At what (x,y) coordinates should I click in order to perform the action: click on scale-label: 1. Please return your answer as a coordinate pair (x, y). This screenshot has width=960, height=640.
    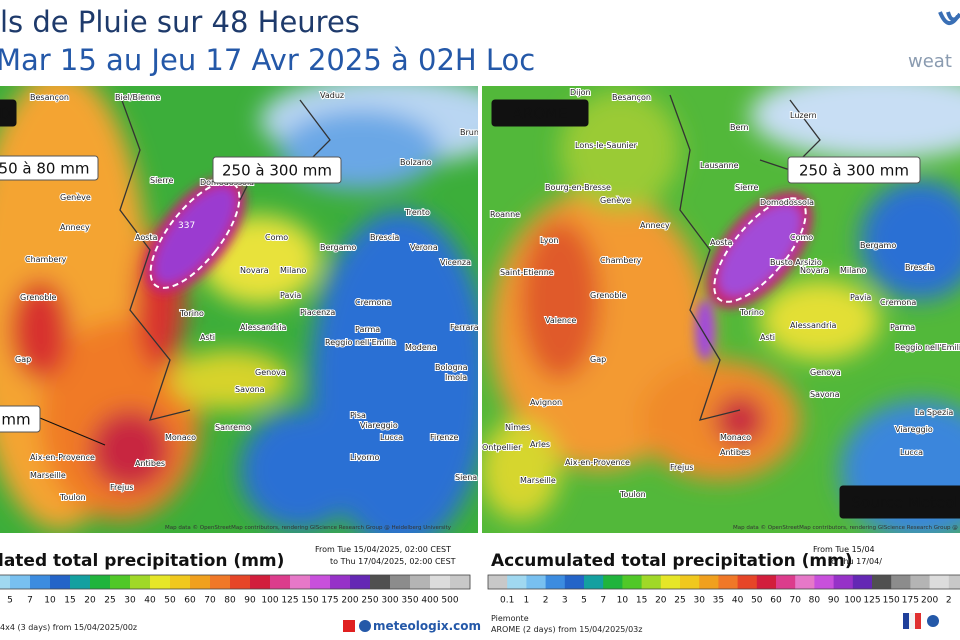
    Looking at the image, I should click on (527, 601).